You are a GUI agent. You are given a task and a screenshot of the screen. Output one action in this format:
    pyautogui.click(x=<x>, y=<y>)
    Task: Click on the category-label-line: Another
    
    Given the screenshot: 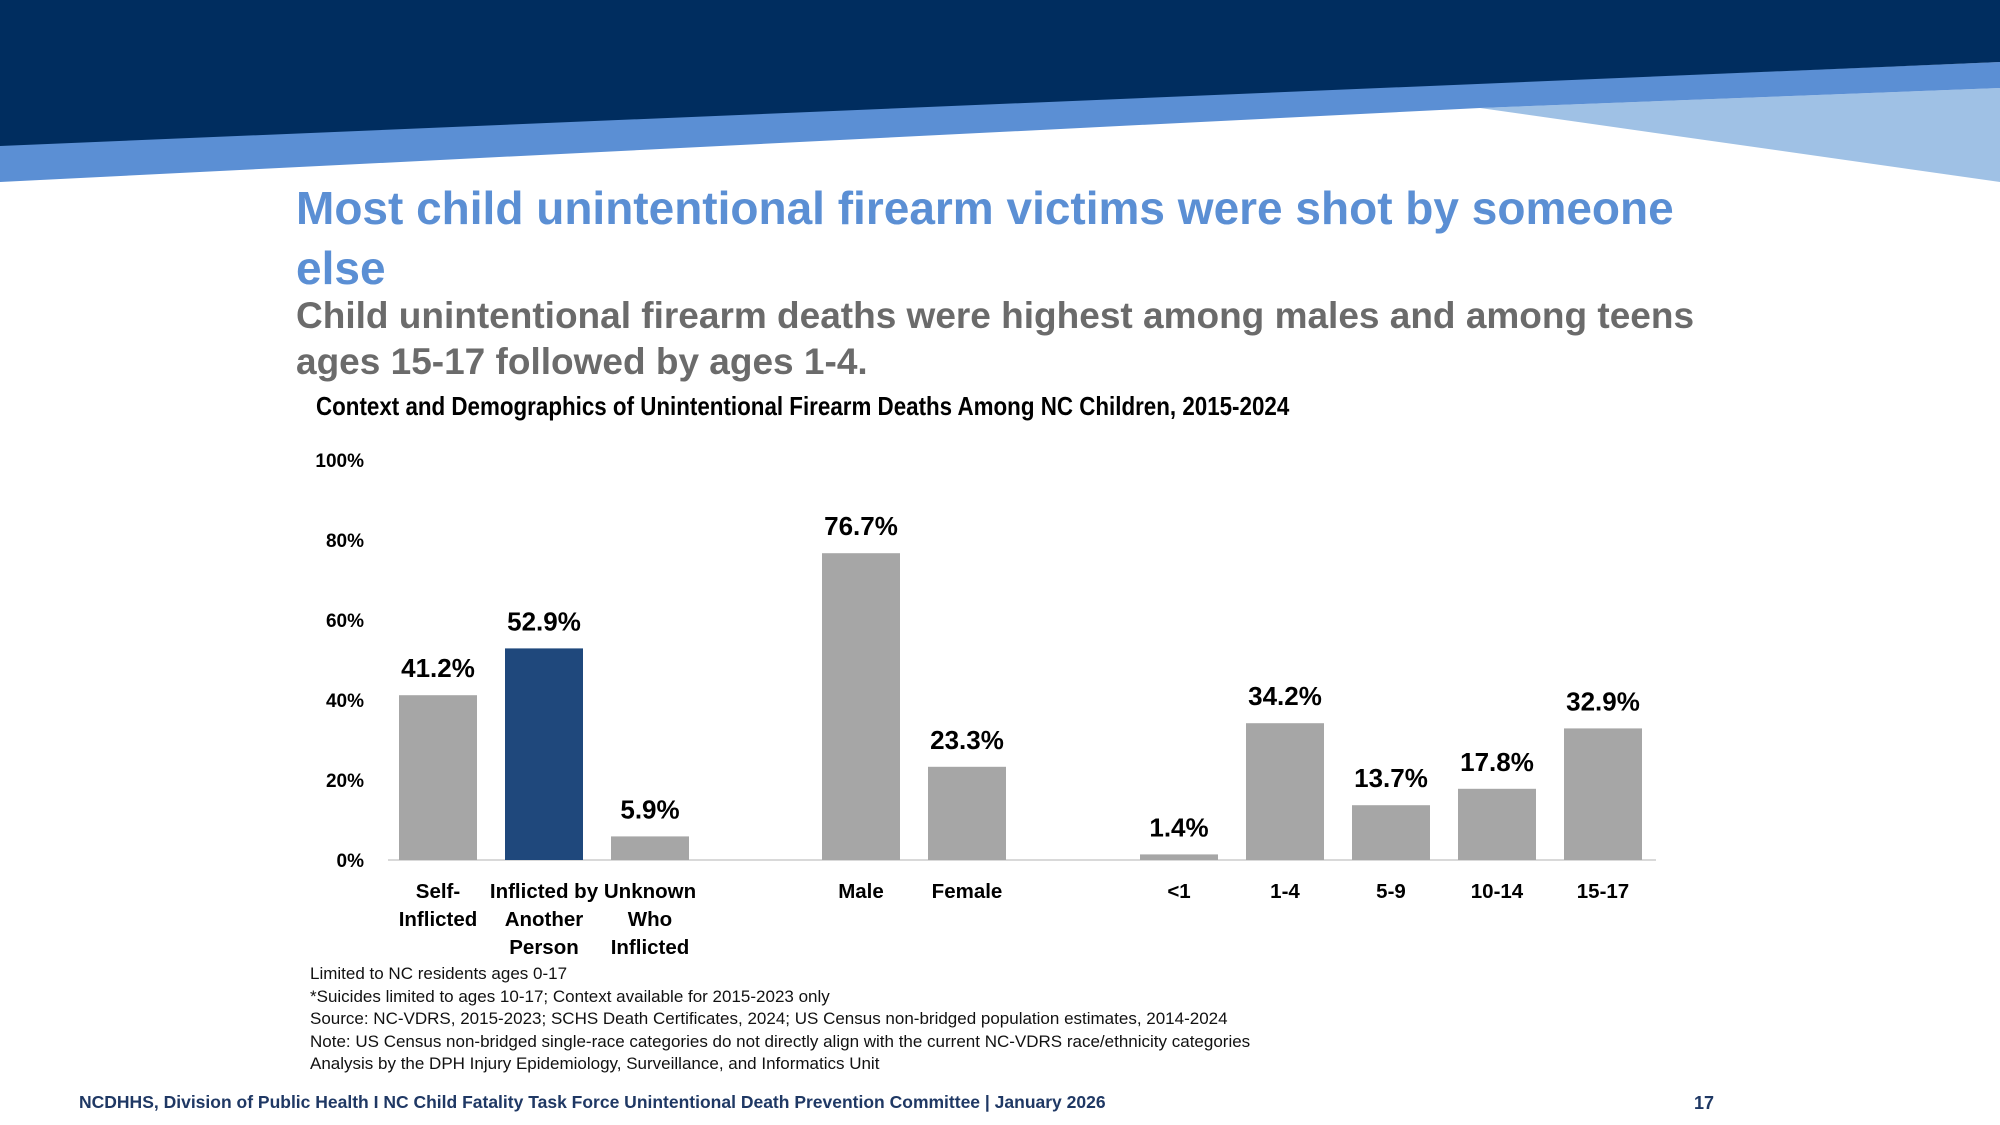 What is the action you would take?
    pyautogui.click(x=544, y=919)
    